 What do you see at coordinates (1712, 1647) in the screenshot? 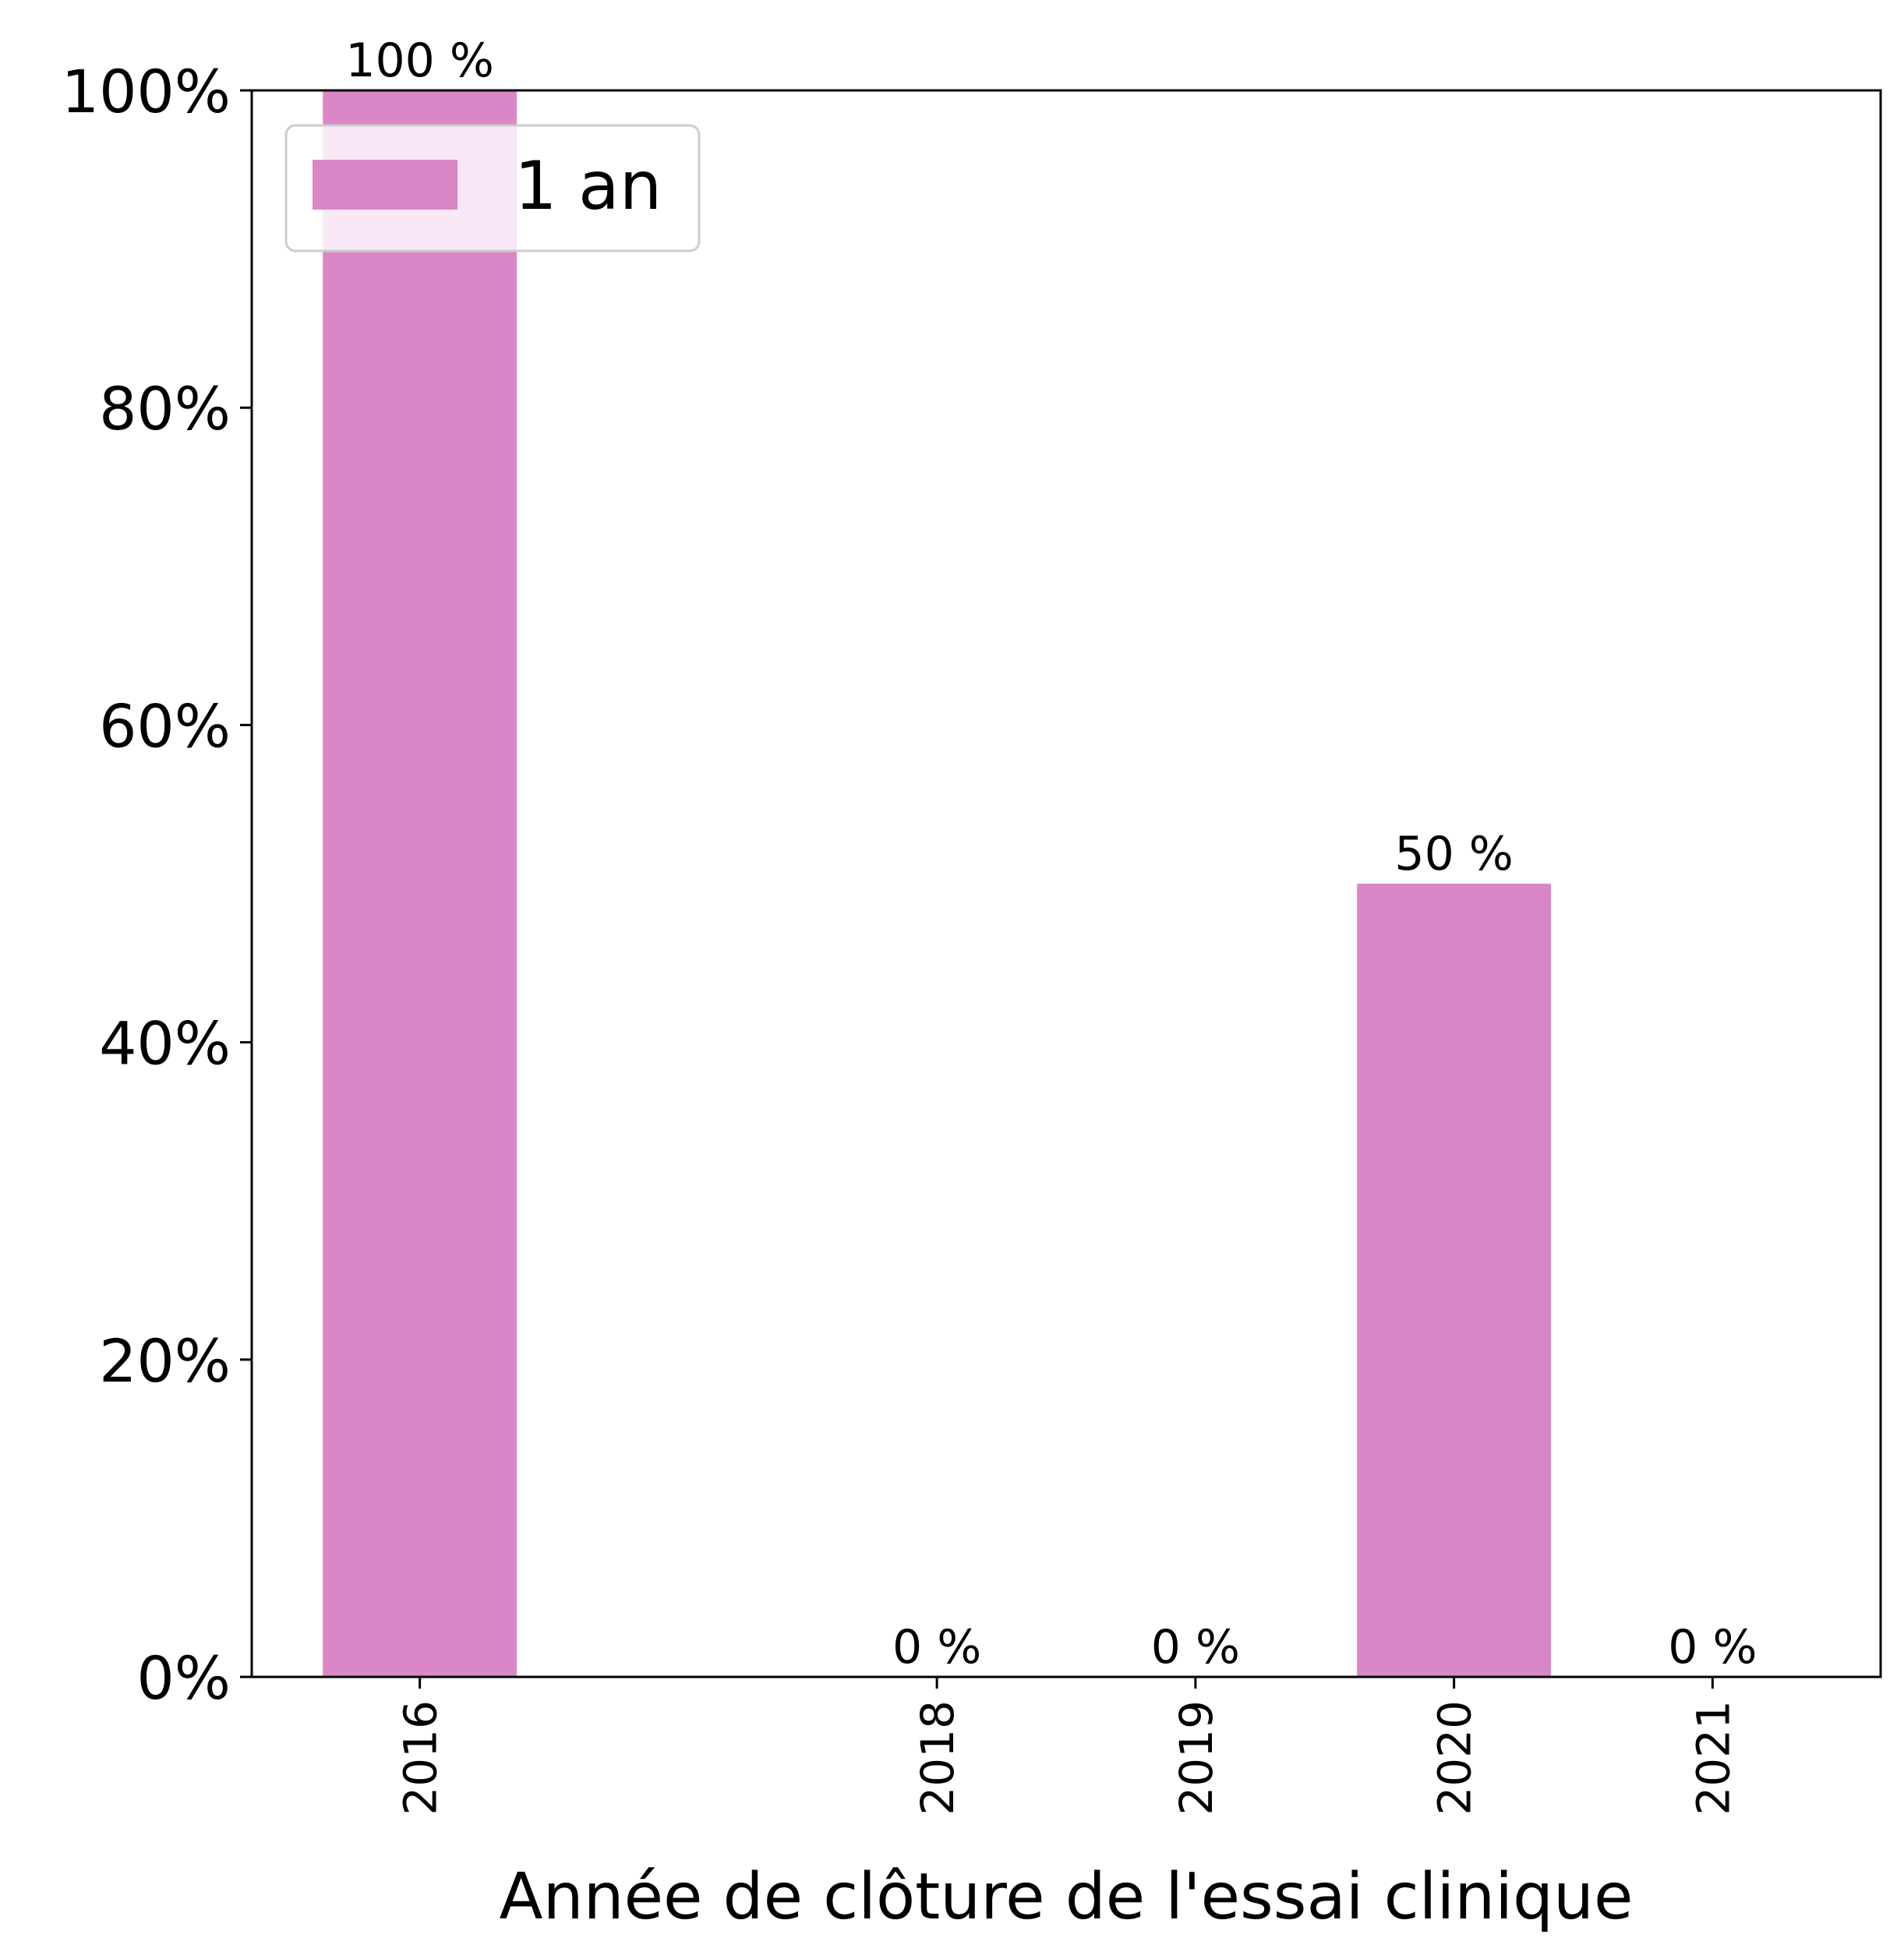
I see `data-label-2021: 0 %` at bounding box center [1712, 1647].